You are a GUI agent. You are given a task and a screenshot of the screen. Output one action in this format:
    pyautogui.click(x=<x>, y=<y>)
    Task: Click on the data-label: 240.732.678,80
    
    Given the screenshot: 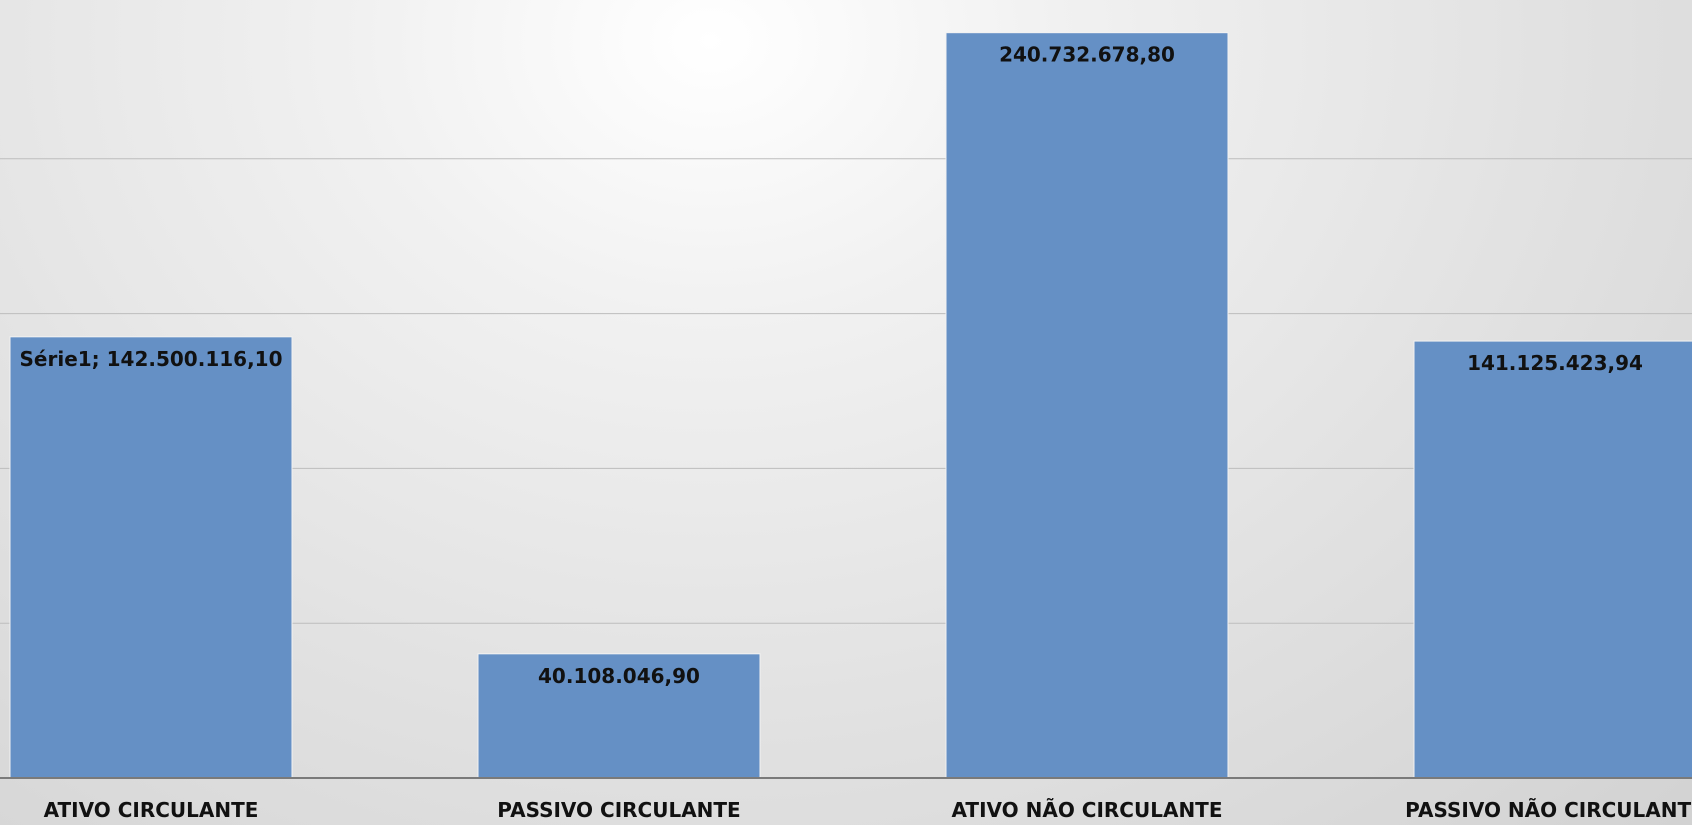 What is the action you would take?
    pyautogui.click(x=1087, y=55)
    